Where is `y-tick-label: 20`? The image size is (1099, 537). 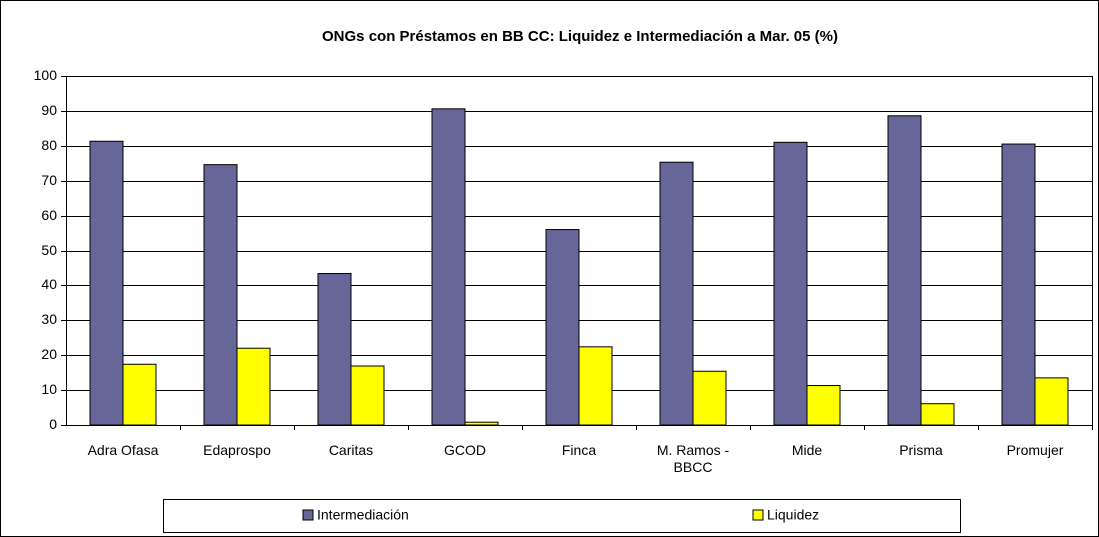 y-tick-label: 20 is located at coordinates (49, 354).